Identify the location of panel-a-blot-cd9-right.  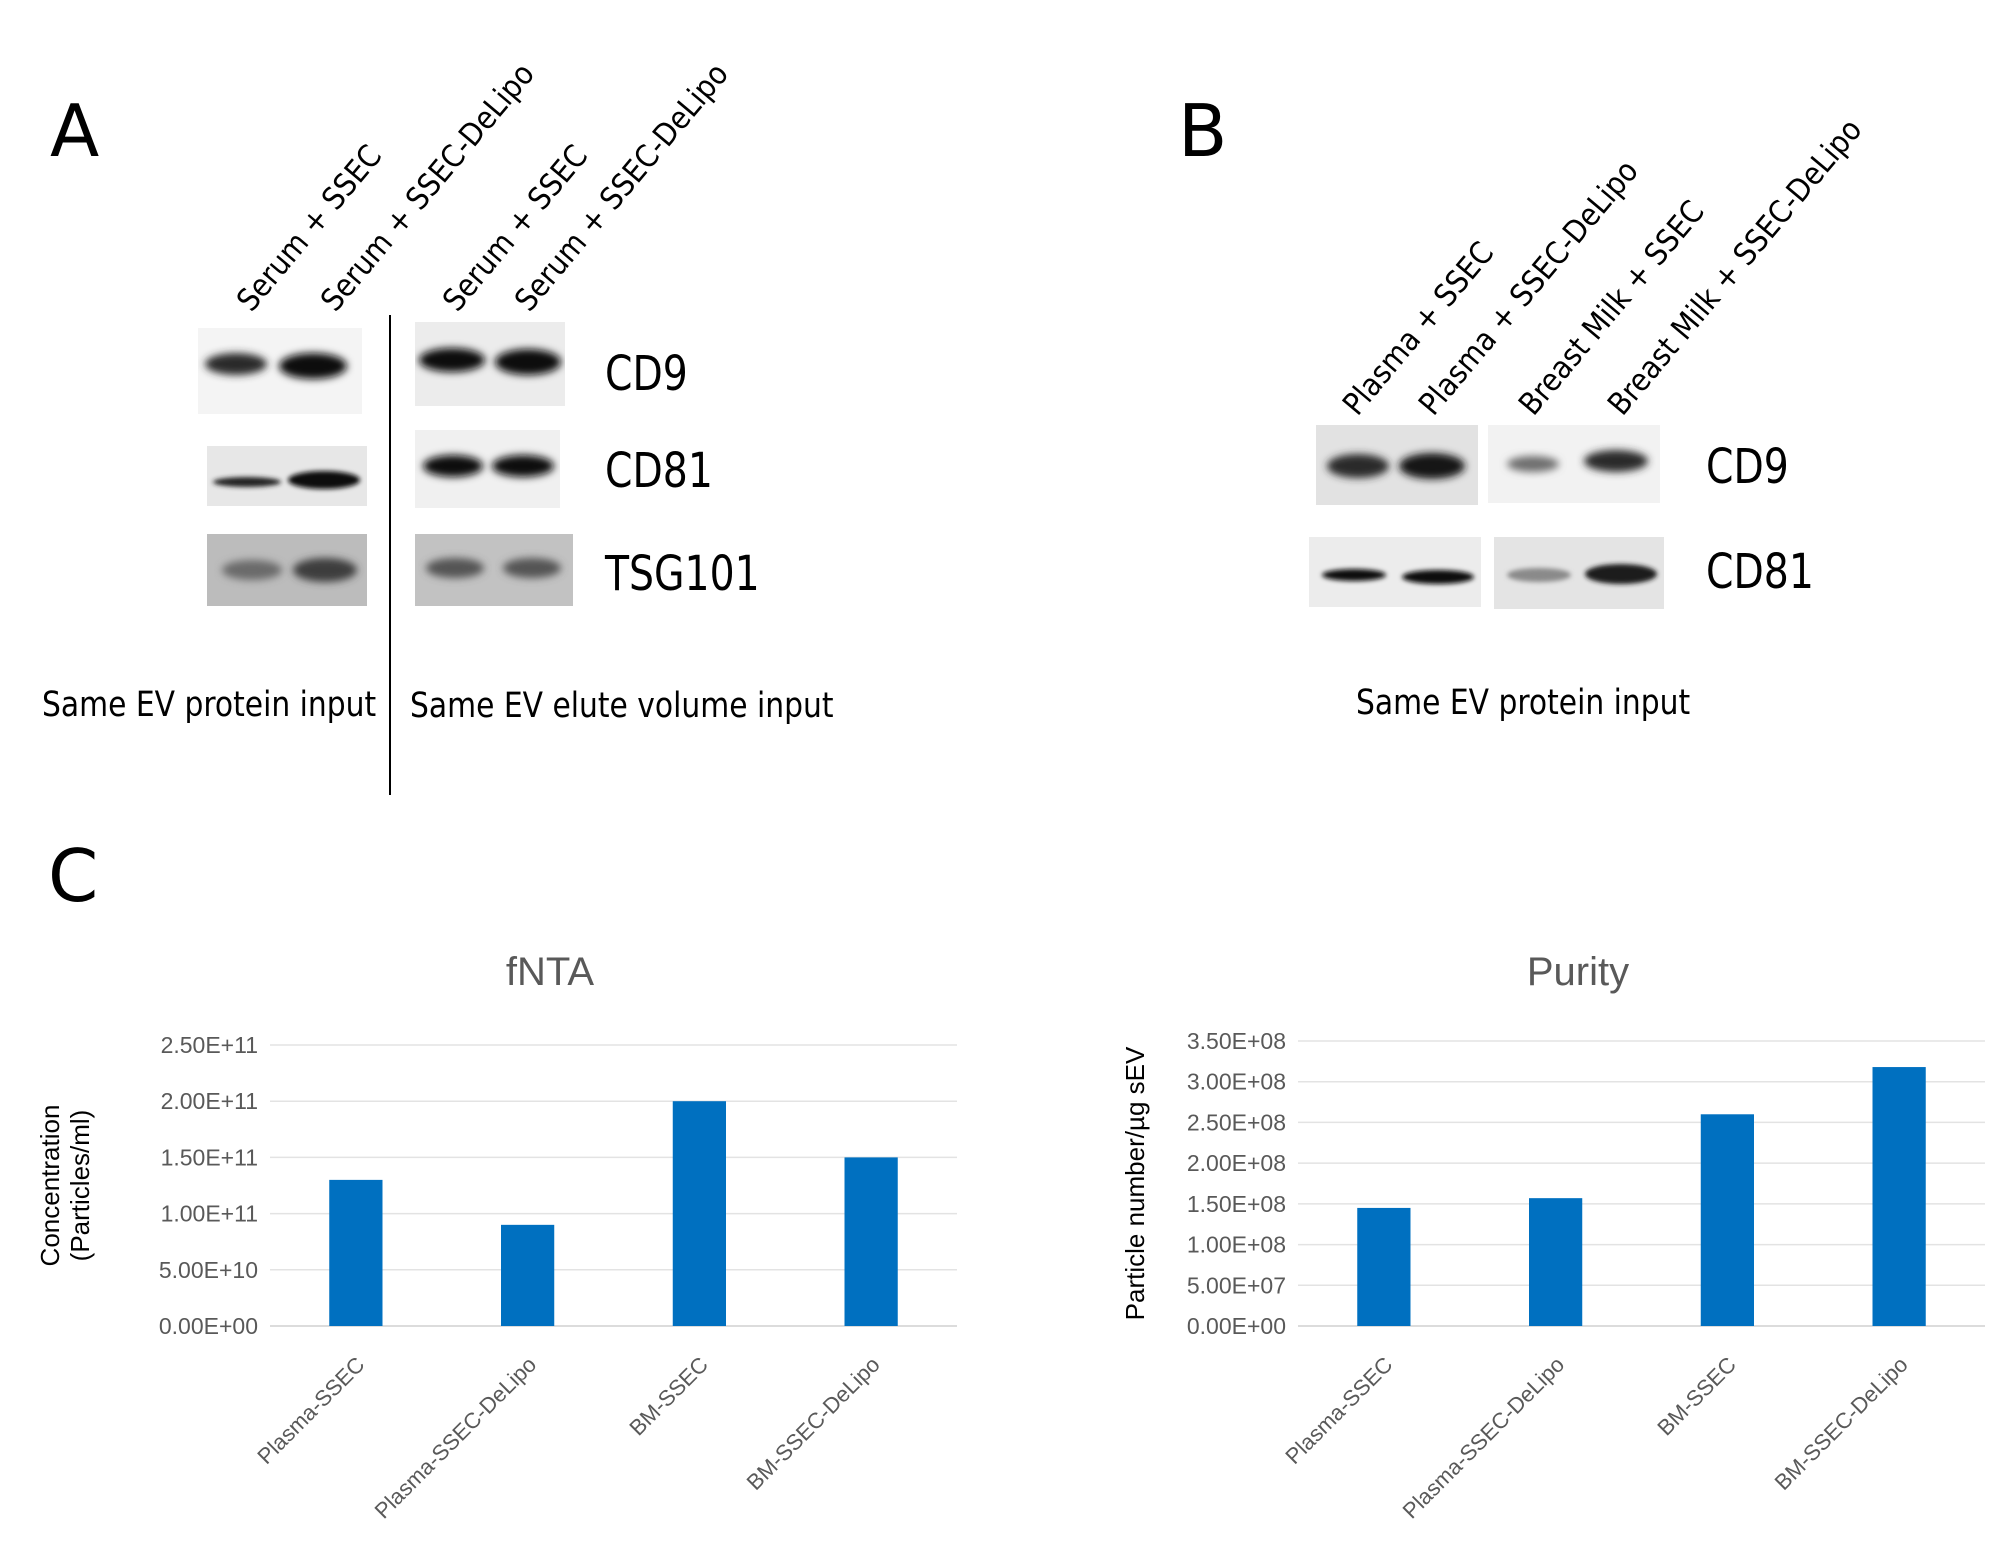
(490, 364).